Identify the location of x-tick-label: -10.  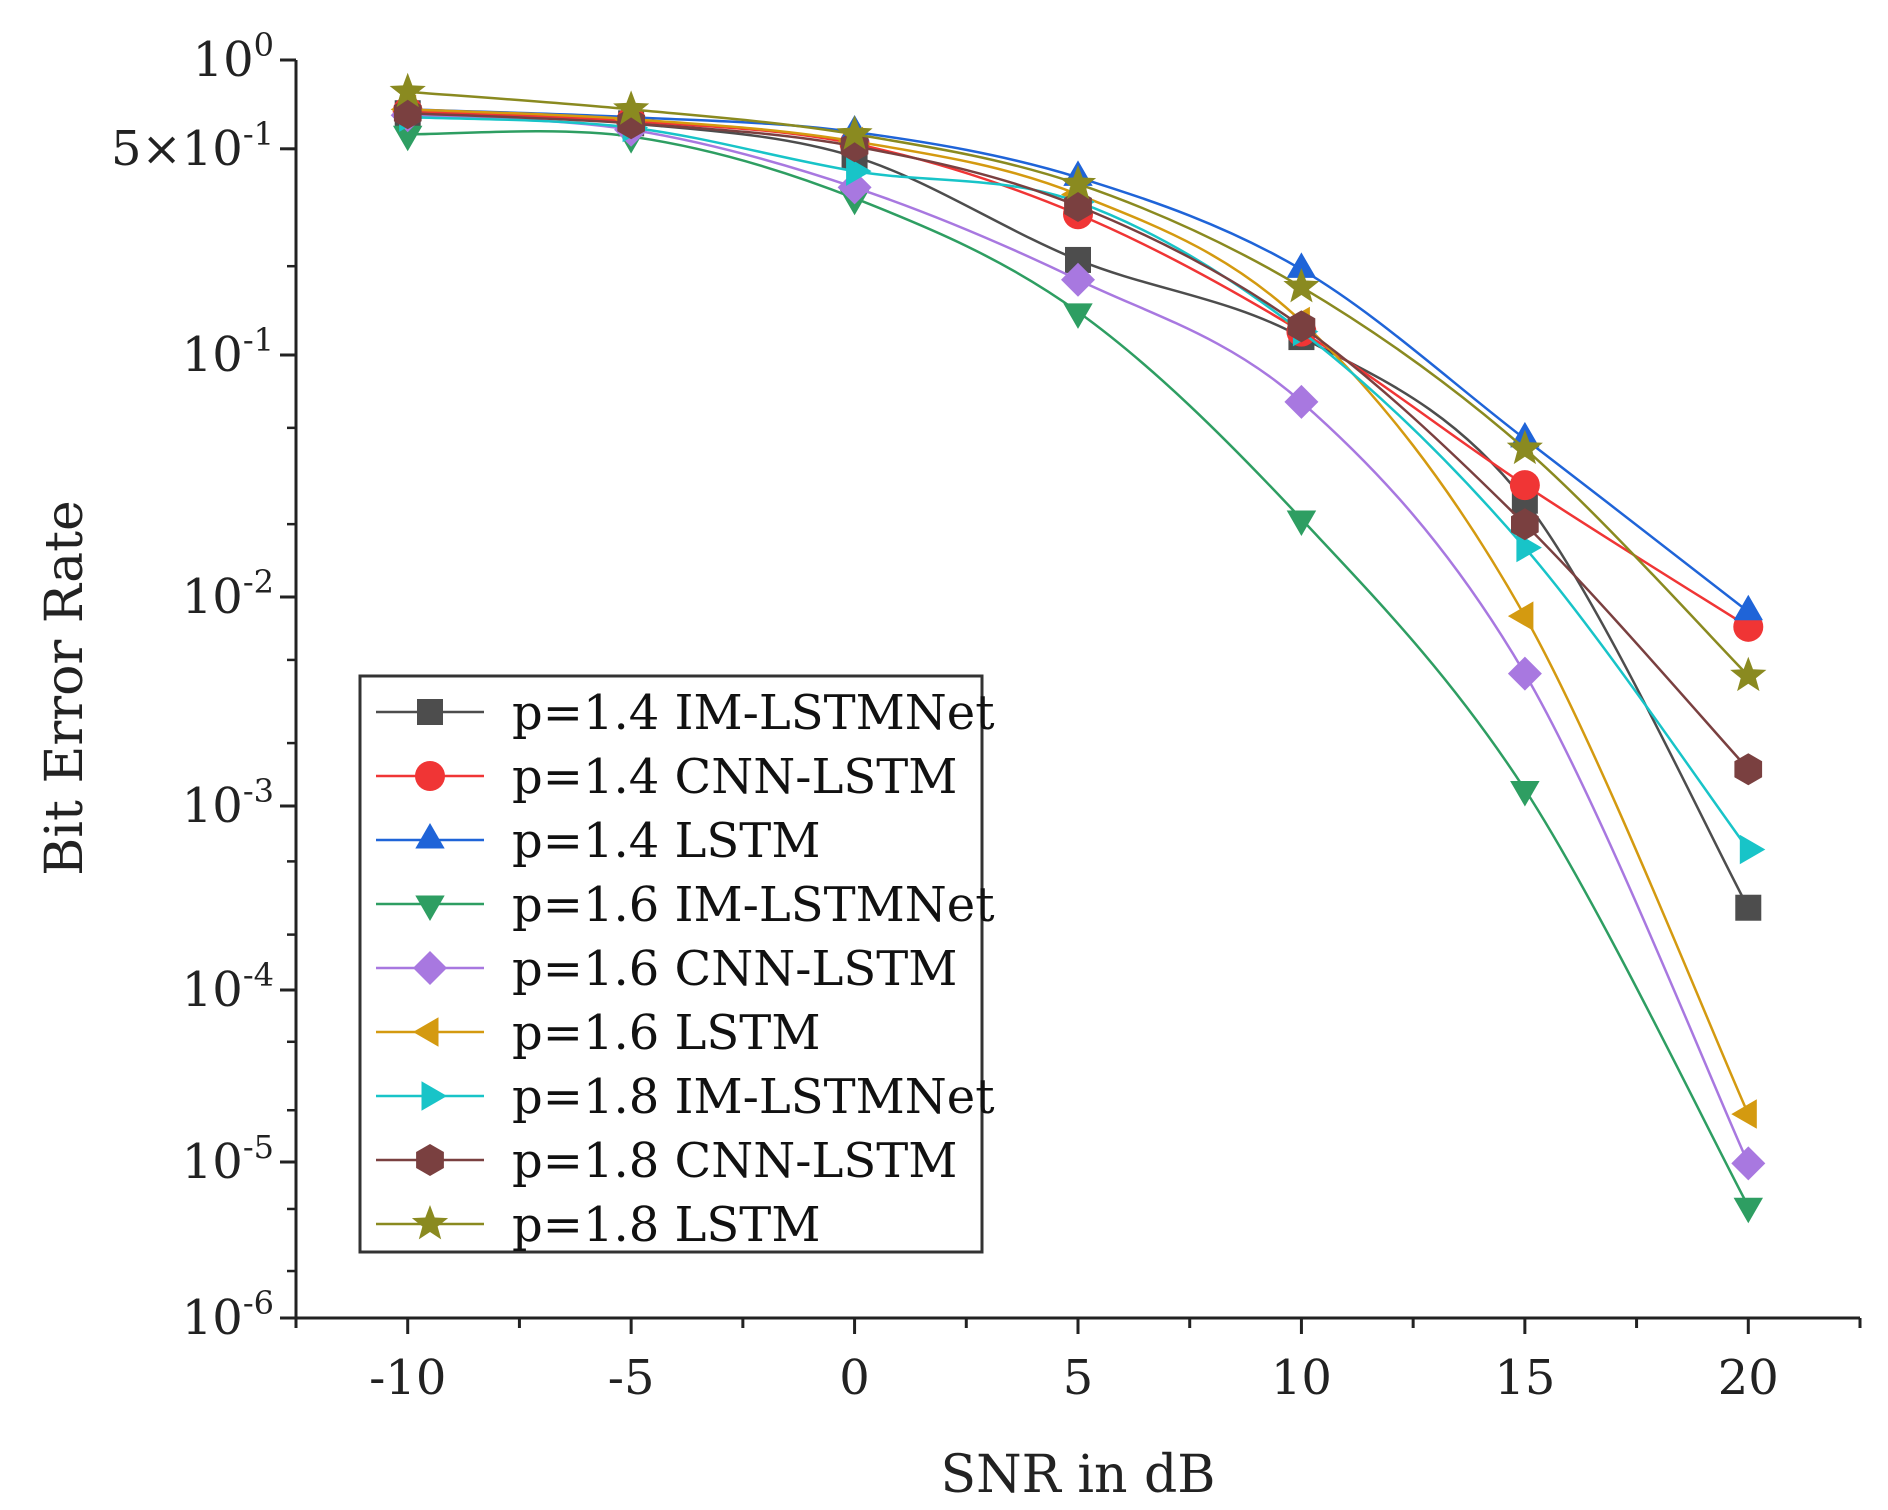
(407, 1378).